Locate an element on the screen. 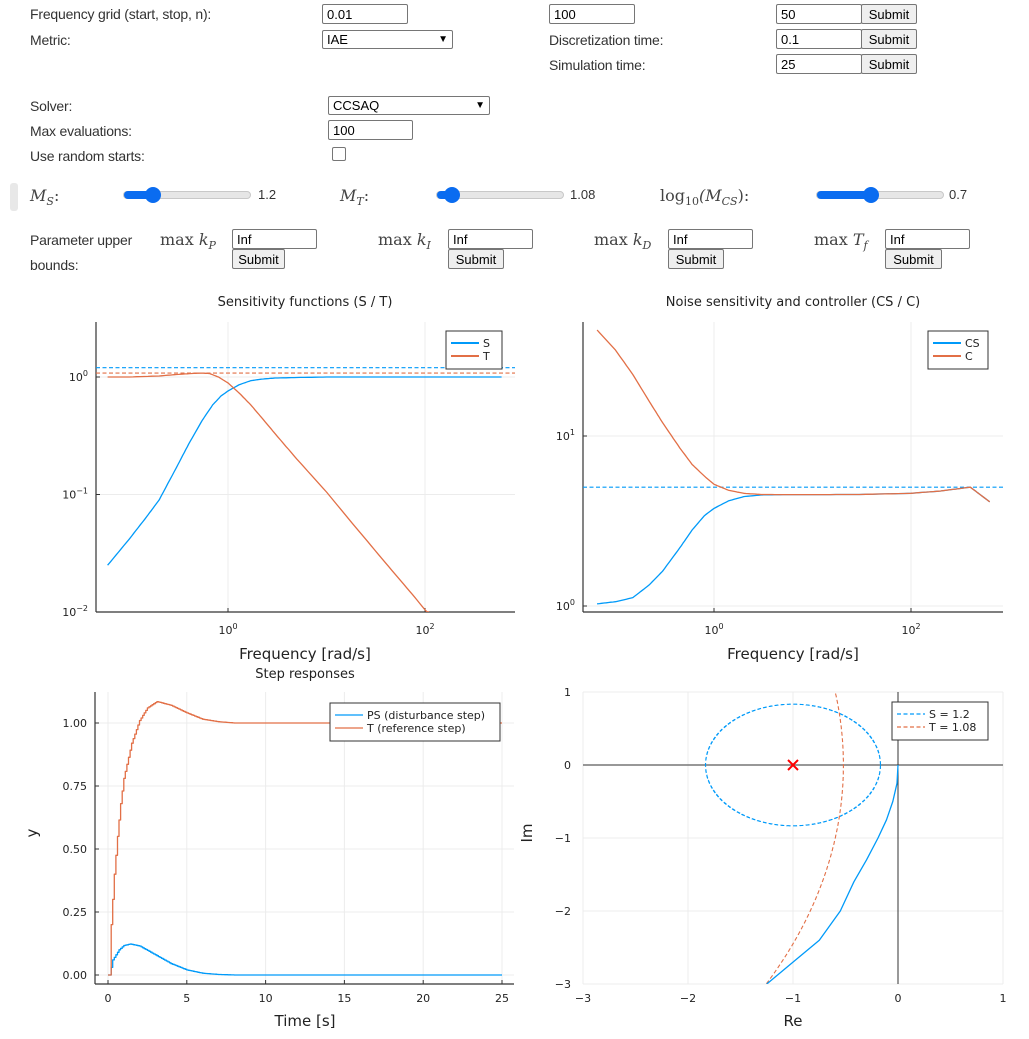 This screenshot has width=1029, height=1039. bounds-label-line1: Parameter upper is located at coordinates (81, 240).